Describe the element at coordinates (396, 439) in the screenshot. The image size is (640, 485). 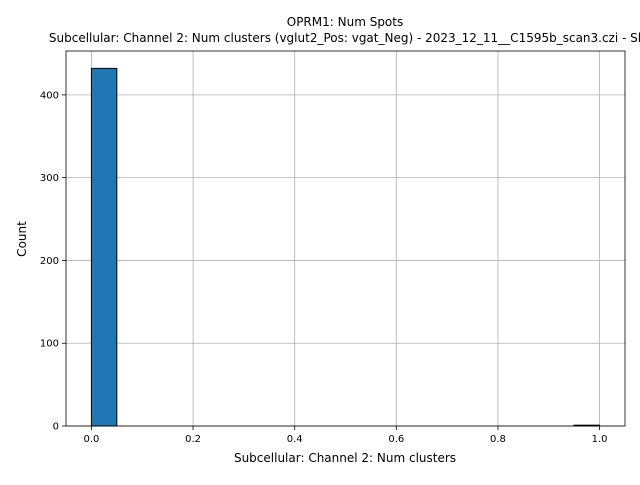
I see `x-tick-label: 0.6` at that location.